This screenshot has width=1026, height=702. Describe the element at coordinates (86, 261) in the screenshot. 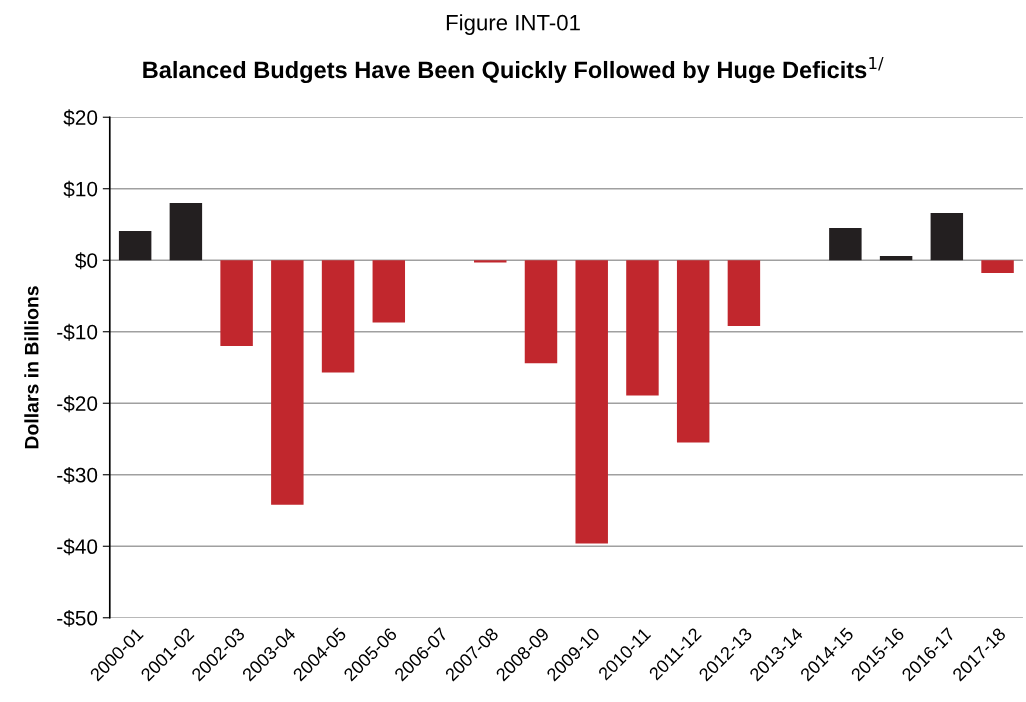

I see `y-tick-label: $0` at that location.